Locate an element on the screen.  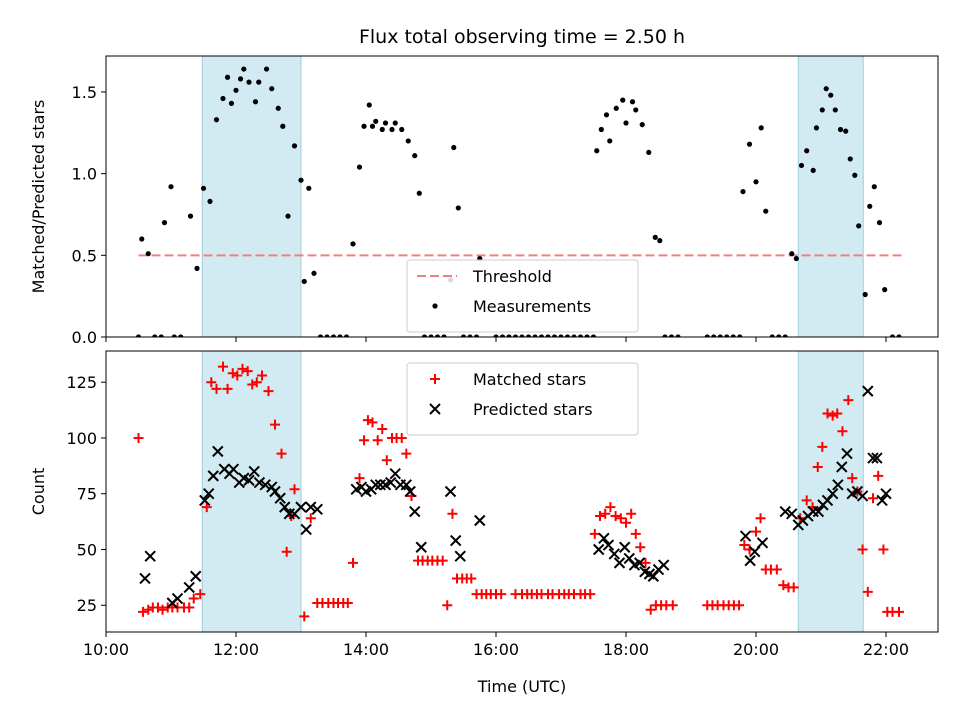
y-tick-label: 100 is located at coordinates (81, 438).